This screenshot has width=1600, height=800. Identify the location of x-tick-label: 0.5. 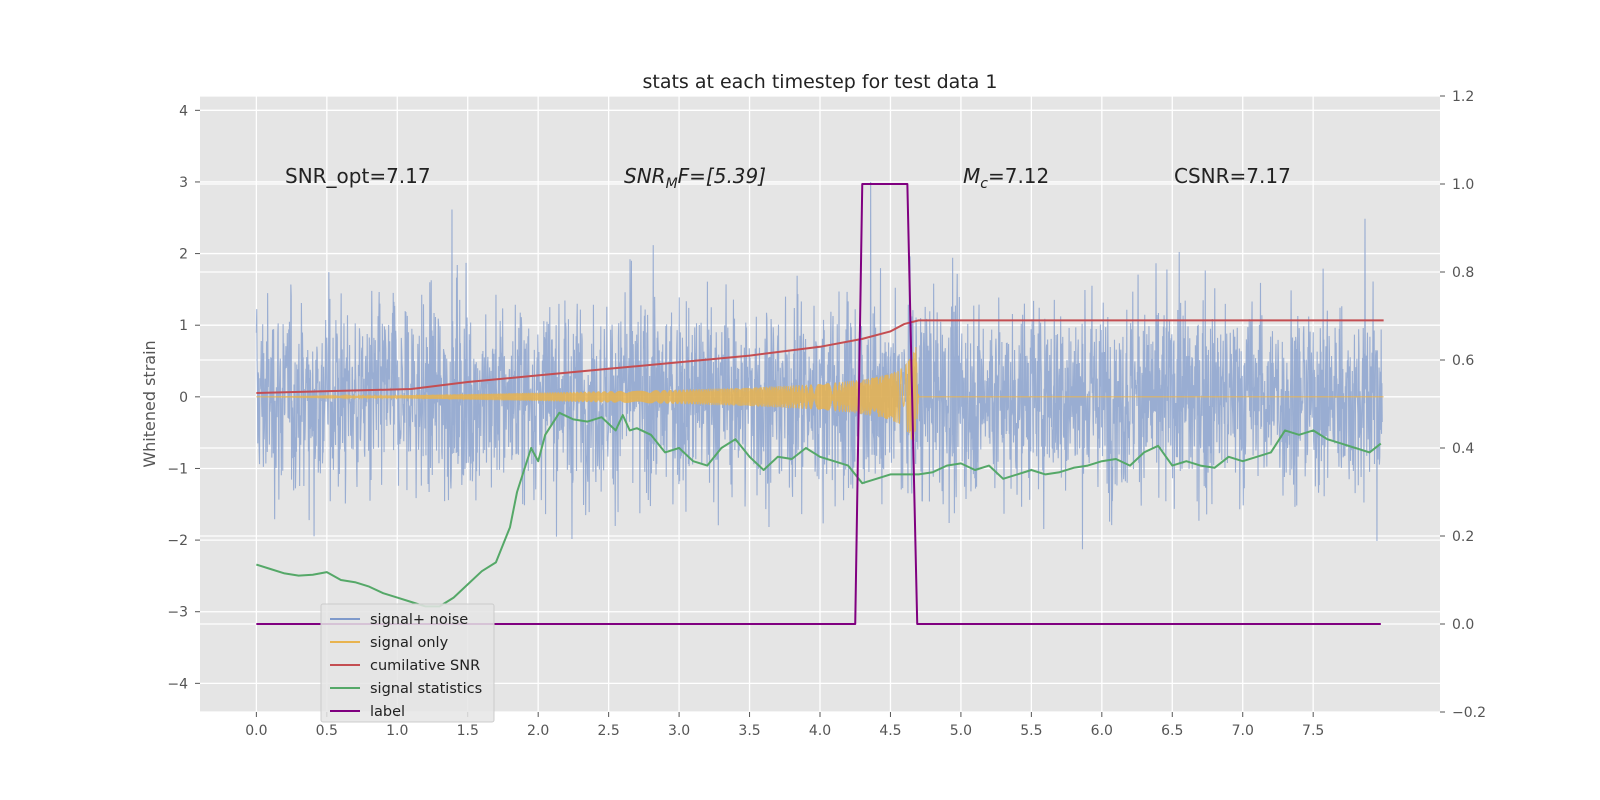
(327, 731).